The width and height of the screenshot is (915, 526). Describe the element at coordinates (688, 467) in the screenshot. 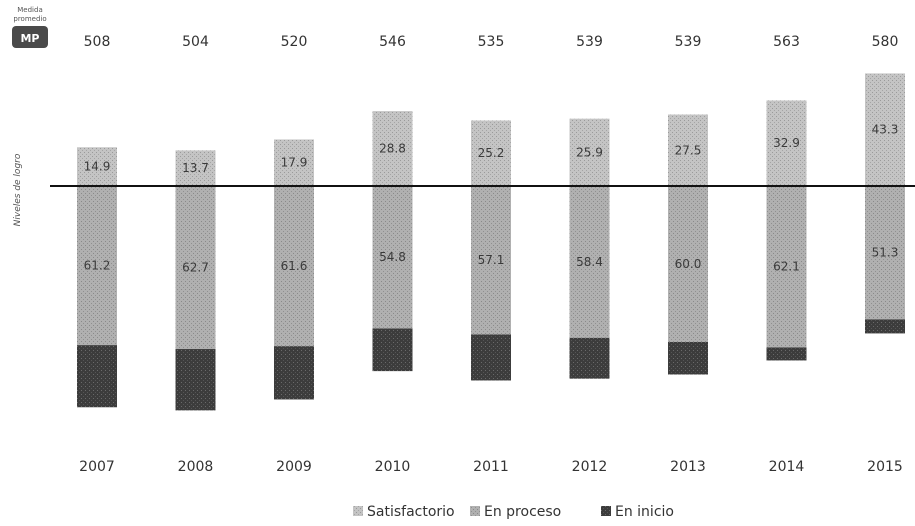

I see `year-label-2013: 2013` at that location.